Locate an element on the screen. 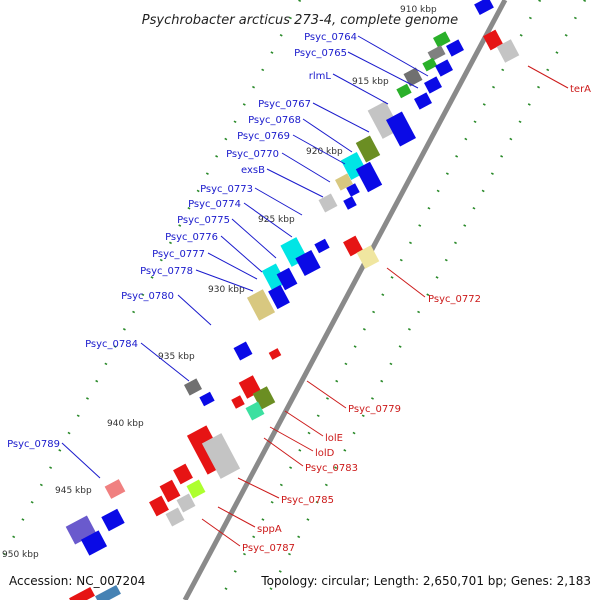 This screenshot has height=600, width=600. accession-text: Accession: NC_007204 is located at coordinates (77, 581).